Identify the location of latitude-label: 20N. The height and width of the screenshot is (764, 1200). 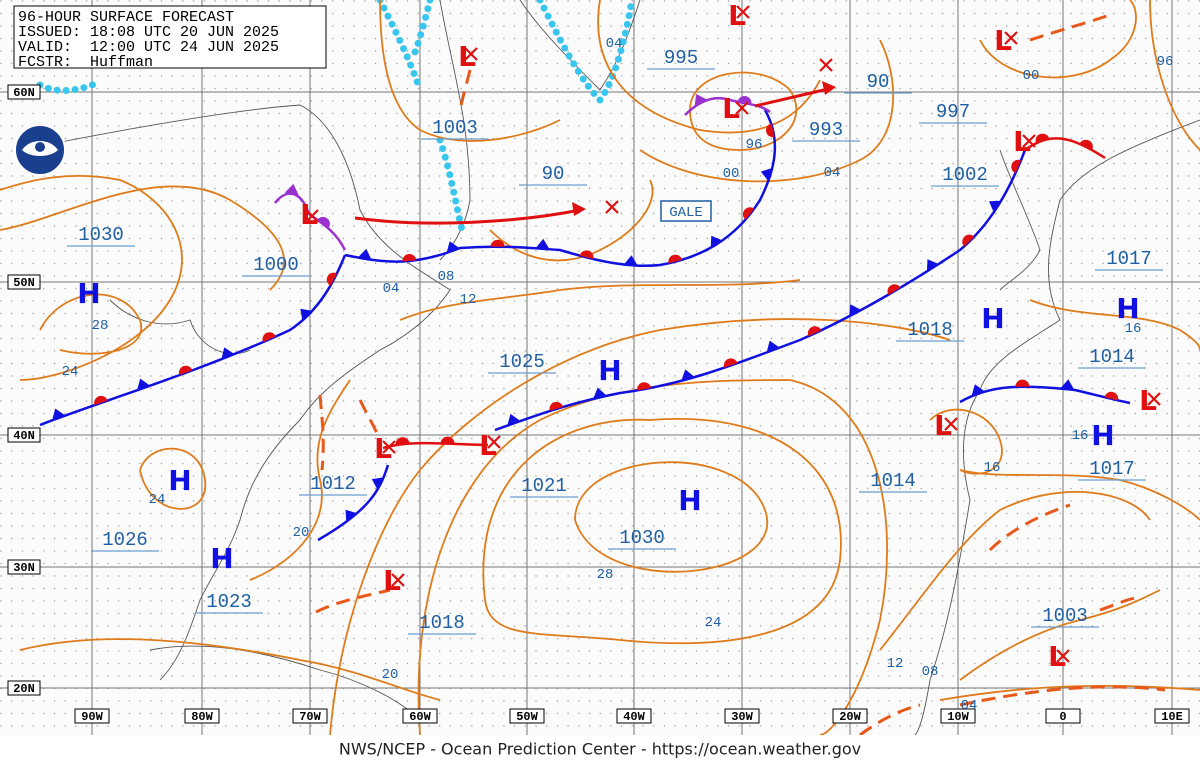
(24, 689).